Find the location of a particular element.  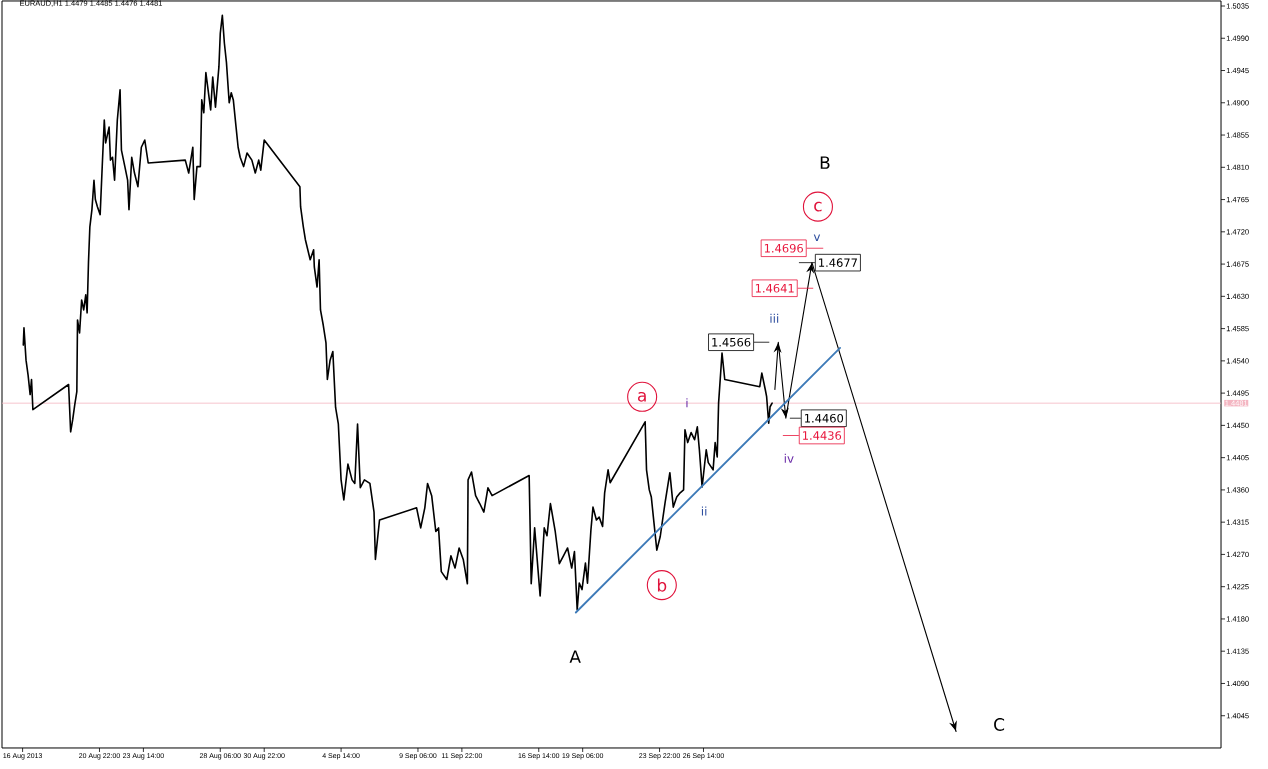

annotation: C is located at coordinates (999, 724).